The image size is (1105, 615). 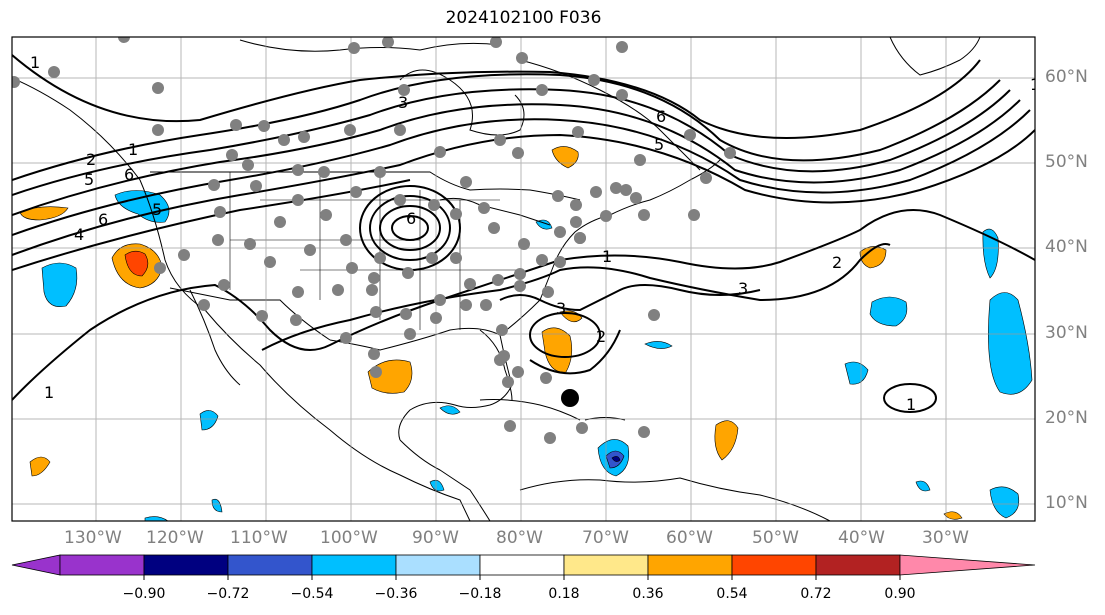 What do you see at coordinates (601, 336) in the screenshot?
I see `contour-label-2c: 2` at bounding box center [601, 336].